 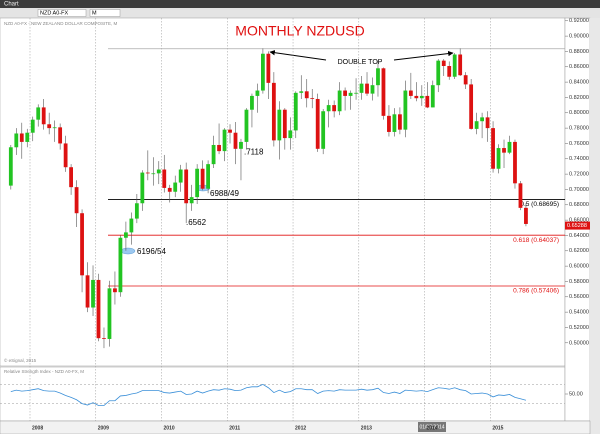 What do you see at coordinates (579, 113) in the screenshot?
I see `y-tick-label: 0.80000` at bounding box center [579, 113].